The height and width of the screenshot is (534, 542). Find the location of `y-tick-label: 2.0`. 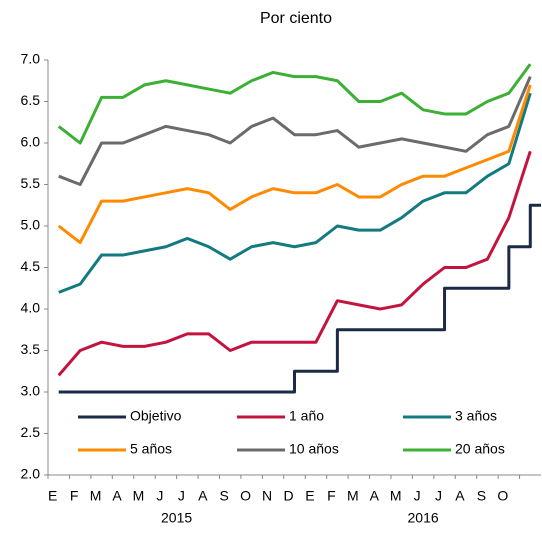

y-tick-label: 2.0 is located at coordinates (31, 474).